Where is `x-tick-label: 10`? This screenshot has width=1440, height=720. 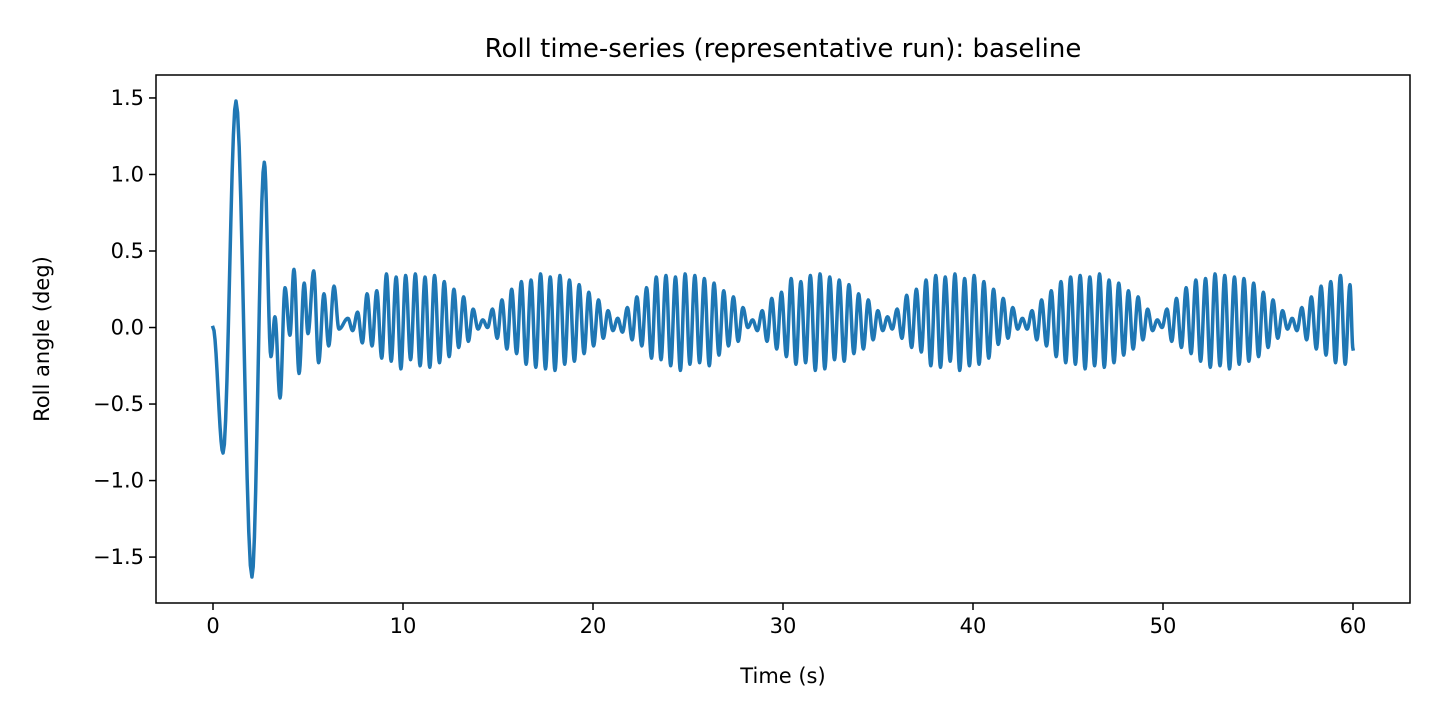
x-tick-label: 10 is located at coordinates (403, 626).